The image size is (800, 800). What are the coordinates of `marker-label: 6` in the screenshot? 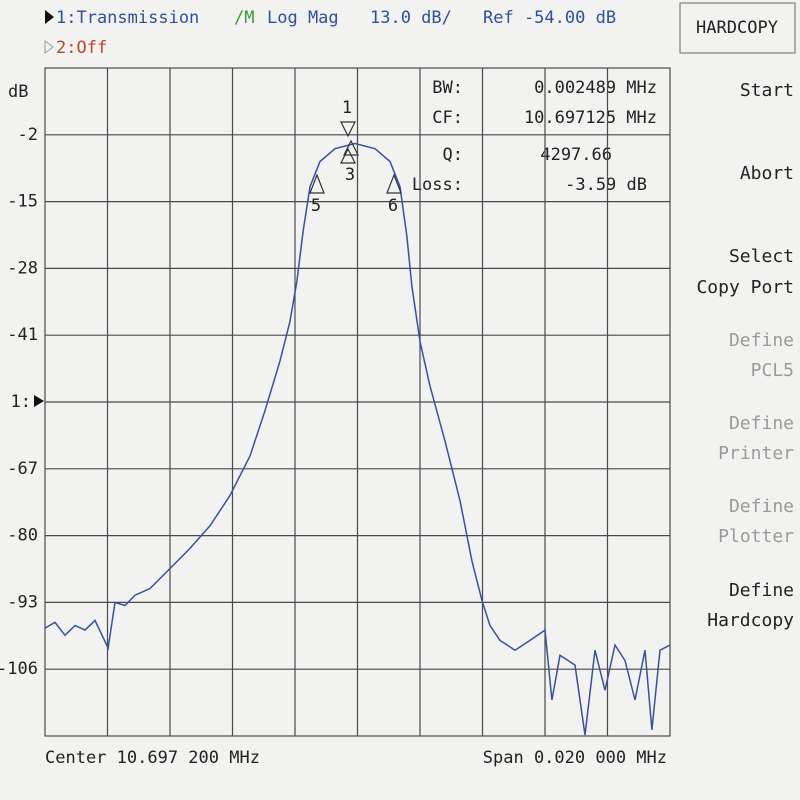 It's located at (393, 206).